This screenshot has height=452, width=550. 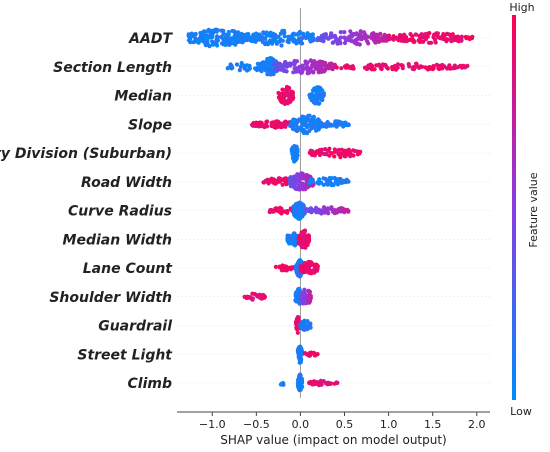 I want to click on x-tick-label: 1.0, so click(x=389, y=424).